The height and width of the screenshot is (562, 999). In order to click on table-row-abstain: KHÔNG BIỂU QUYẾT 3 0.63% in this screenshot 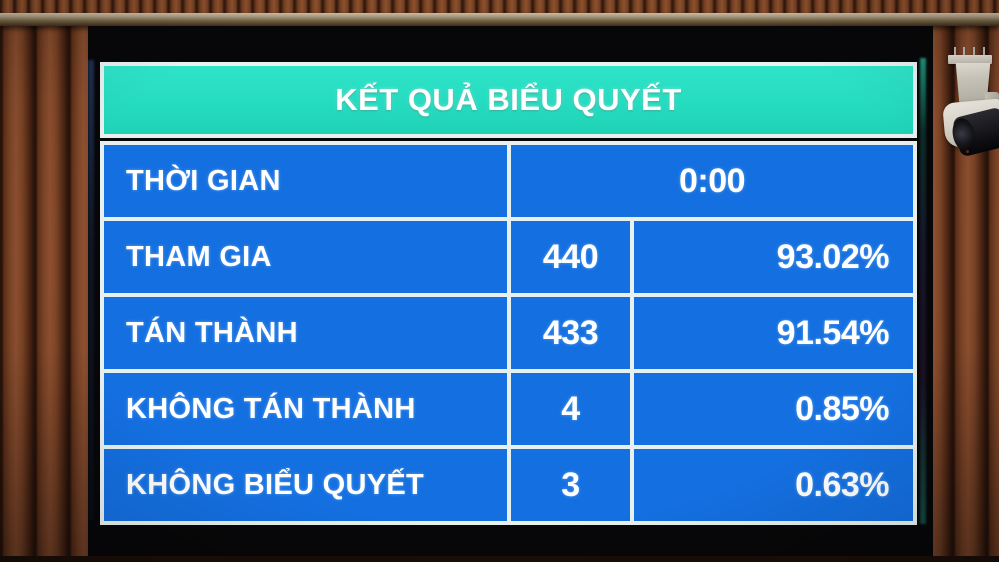, I will do `click(508, 485)`.